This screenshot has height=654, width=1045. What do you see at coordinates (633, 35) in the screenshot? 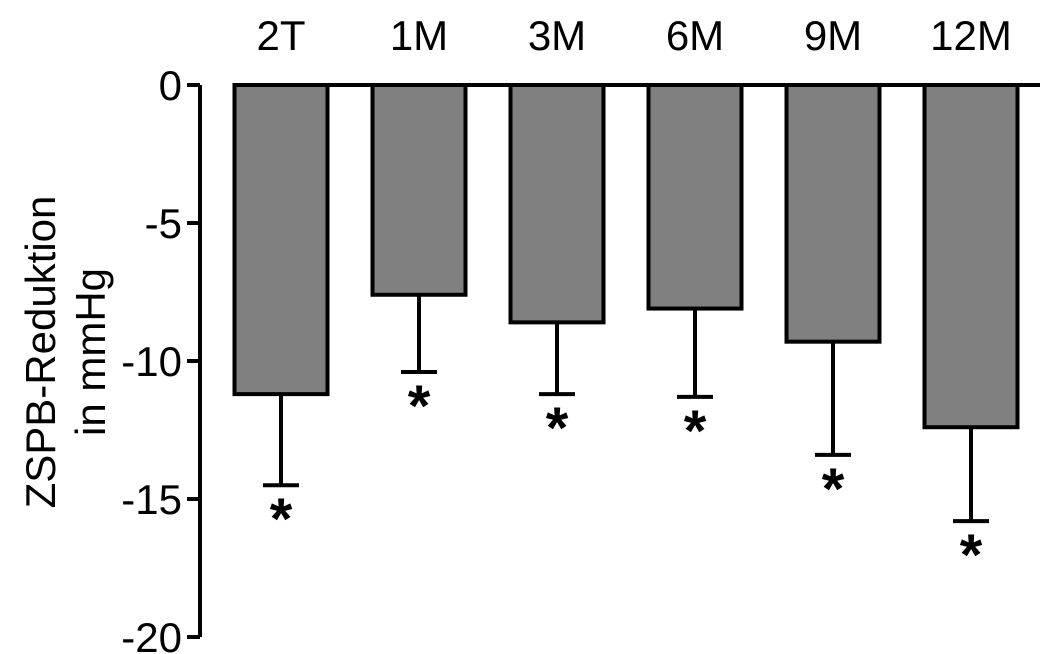
I see `category-labels: 2T 1M 3M 6M 9M 12M` at bounding box center [633, 35].